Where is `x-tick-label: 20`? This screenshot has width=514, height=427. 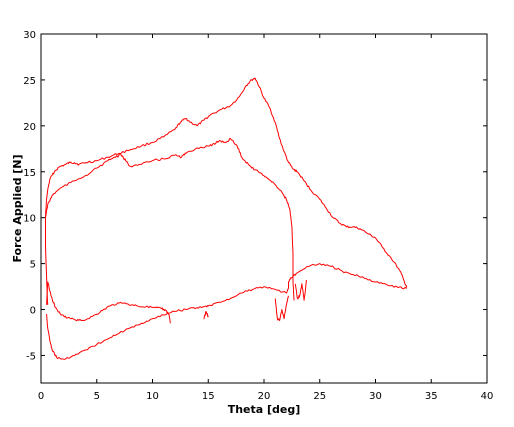 x-tick-label: 20 is located at coordinates (264, 396).